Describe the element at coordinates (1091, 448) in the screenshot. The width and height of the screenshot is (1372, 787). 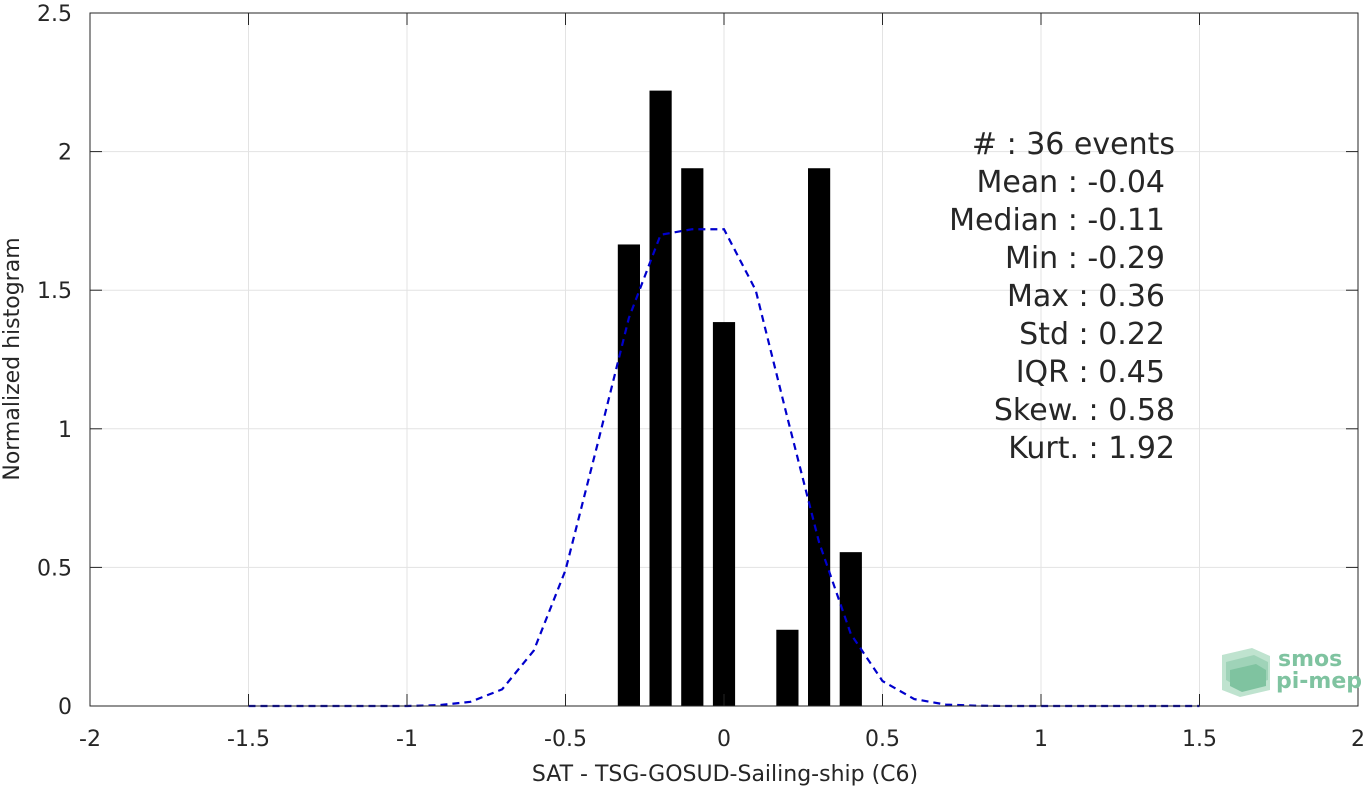
I see `stats-line-8: Kurt. : 1.92` at that location.